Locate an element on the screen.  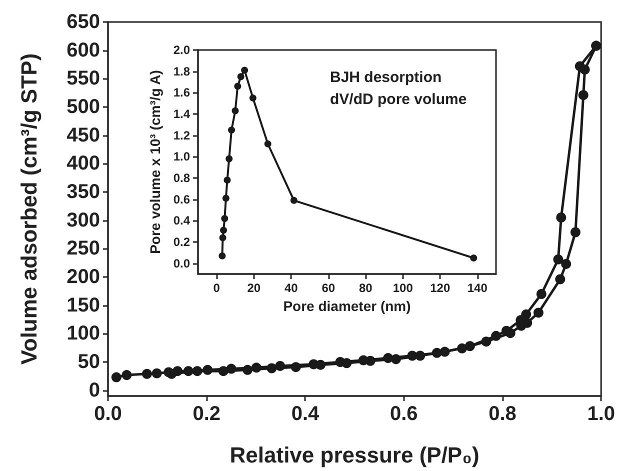
x-tick-label: 40 is located at coordinates (291, 288).